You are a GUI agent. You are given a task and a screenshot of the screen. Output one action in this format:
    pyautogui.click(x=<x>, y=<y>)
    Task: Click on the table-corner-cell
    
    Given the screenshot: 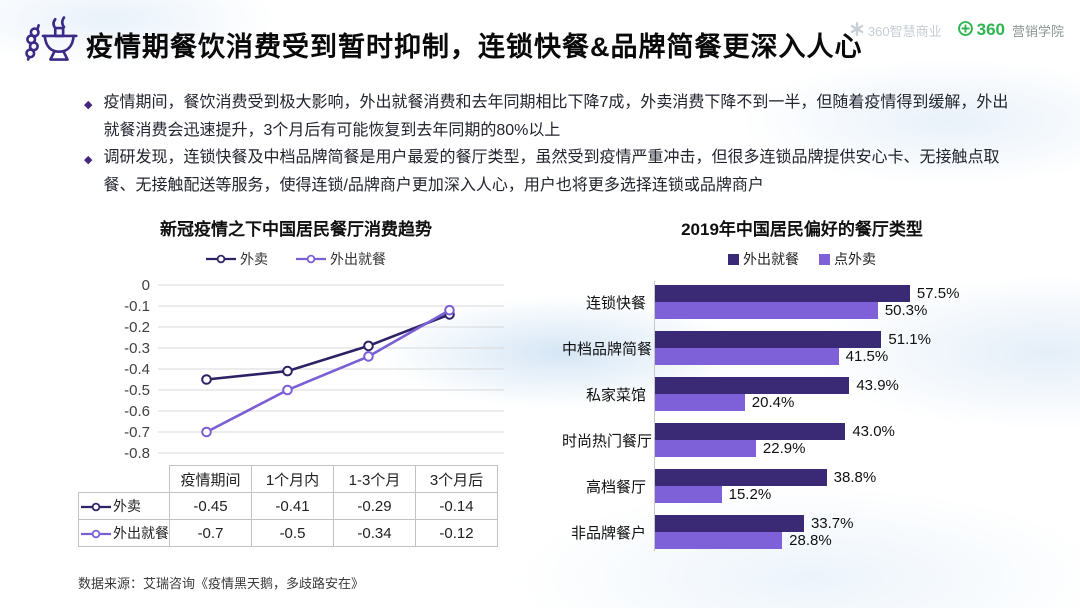 What is the action you would take?
    pyautogui.click(x=124, y=479)
    